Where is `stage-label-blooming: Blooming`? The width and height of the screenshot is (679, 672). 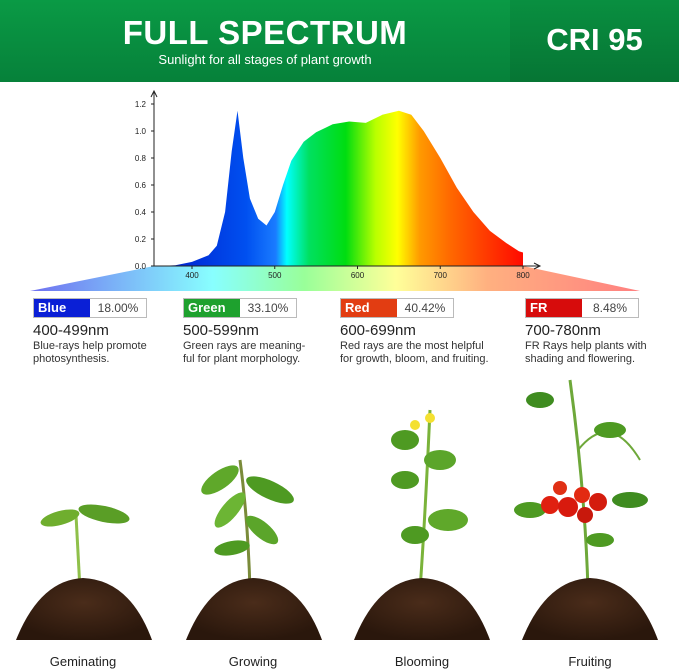
stage-label-blooming: Blooming is located at coordinates (422, 661).